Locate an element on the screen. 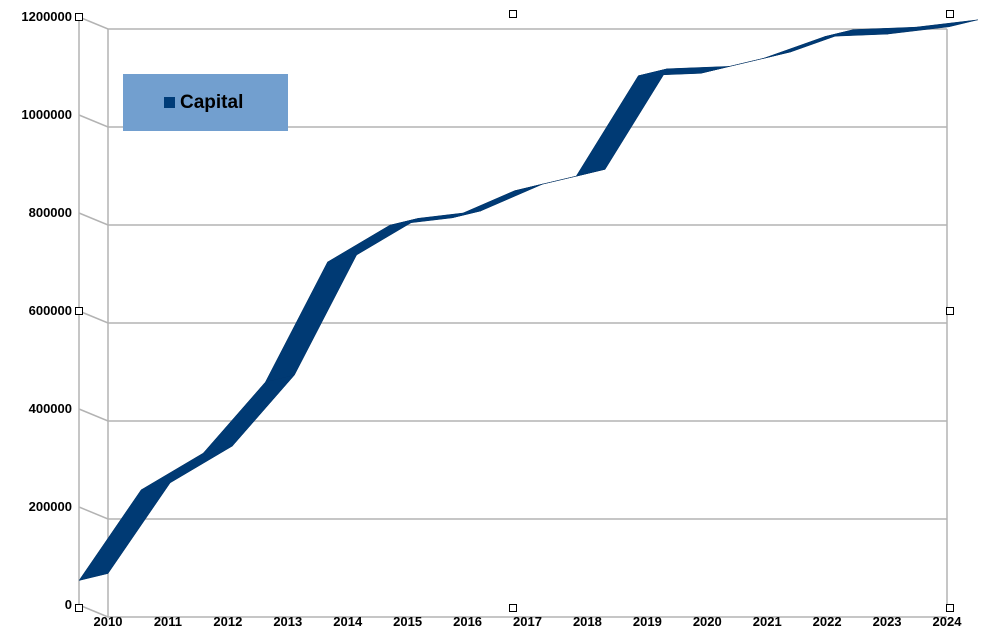 Image resolution: width=988 pixels, height=633 pixels. legend: Capital is located at coordinates (205, 102).